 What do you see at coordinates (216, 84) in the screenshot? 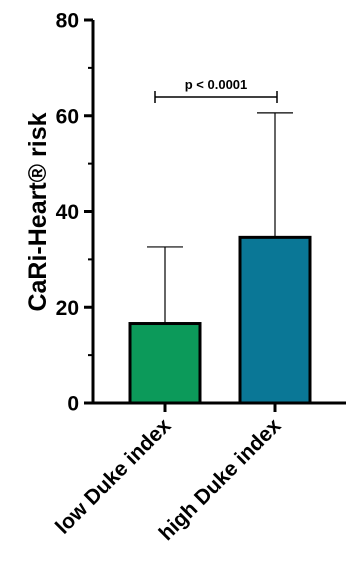
I see `significance-label: p < 0.0001` at bounding box center [216, 84].